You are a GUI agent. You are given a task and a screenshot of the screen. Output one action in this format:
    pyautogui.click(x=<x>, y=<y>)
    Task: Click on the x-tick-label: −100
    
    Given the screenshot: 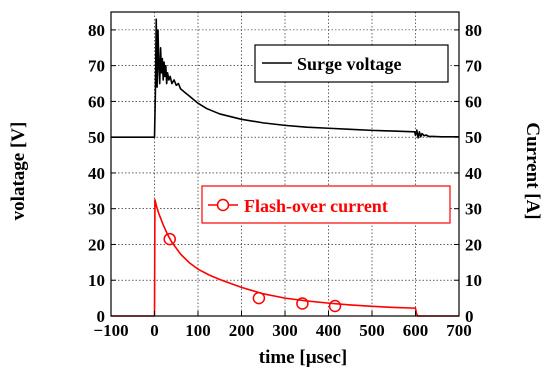 What is the action you would take?
    pyautogui.click(x=110, y=330)
    